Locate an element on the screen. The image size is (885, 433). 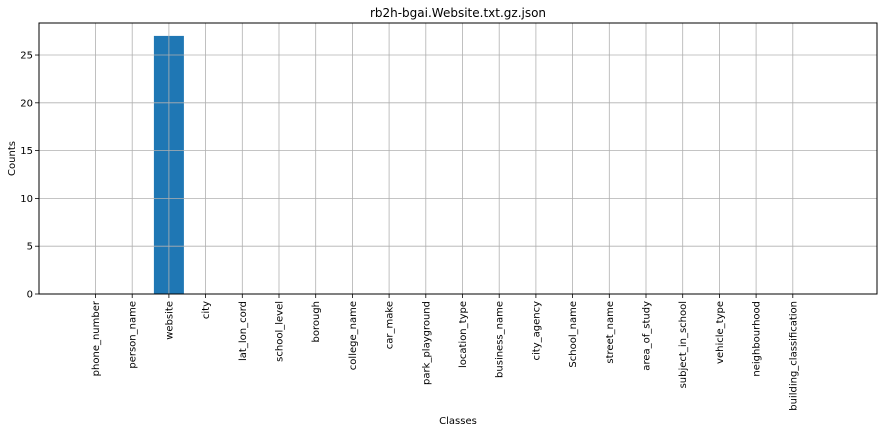
x-tick-label: street_name is located at coordinates (610, 332).